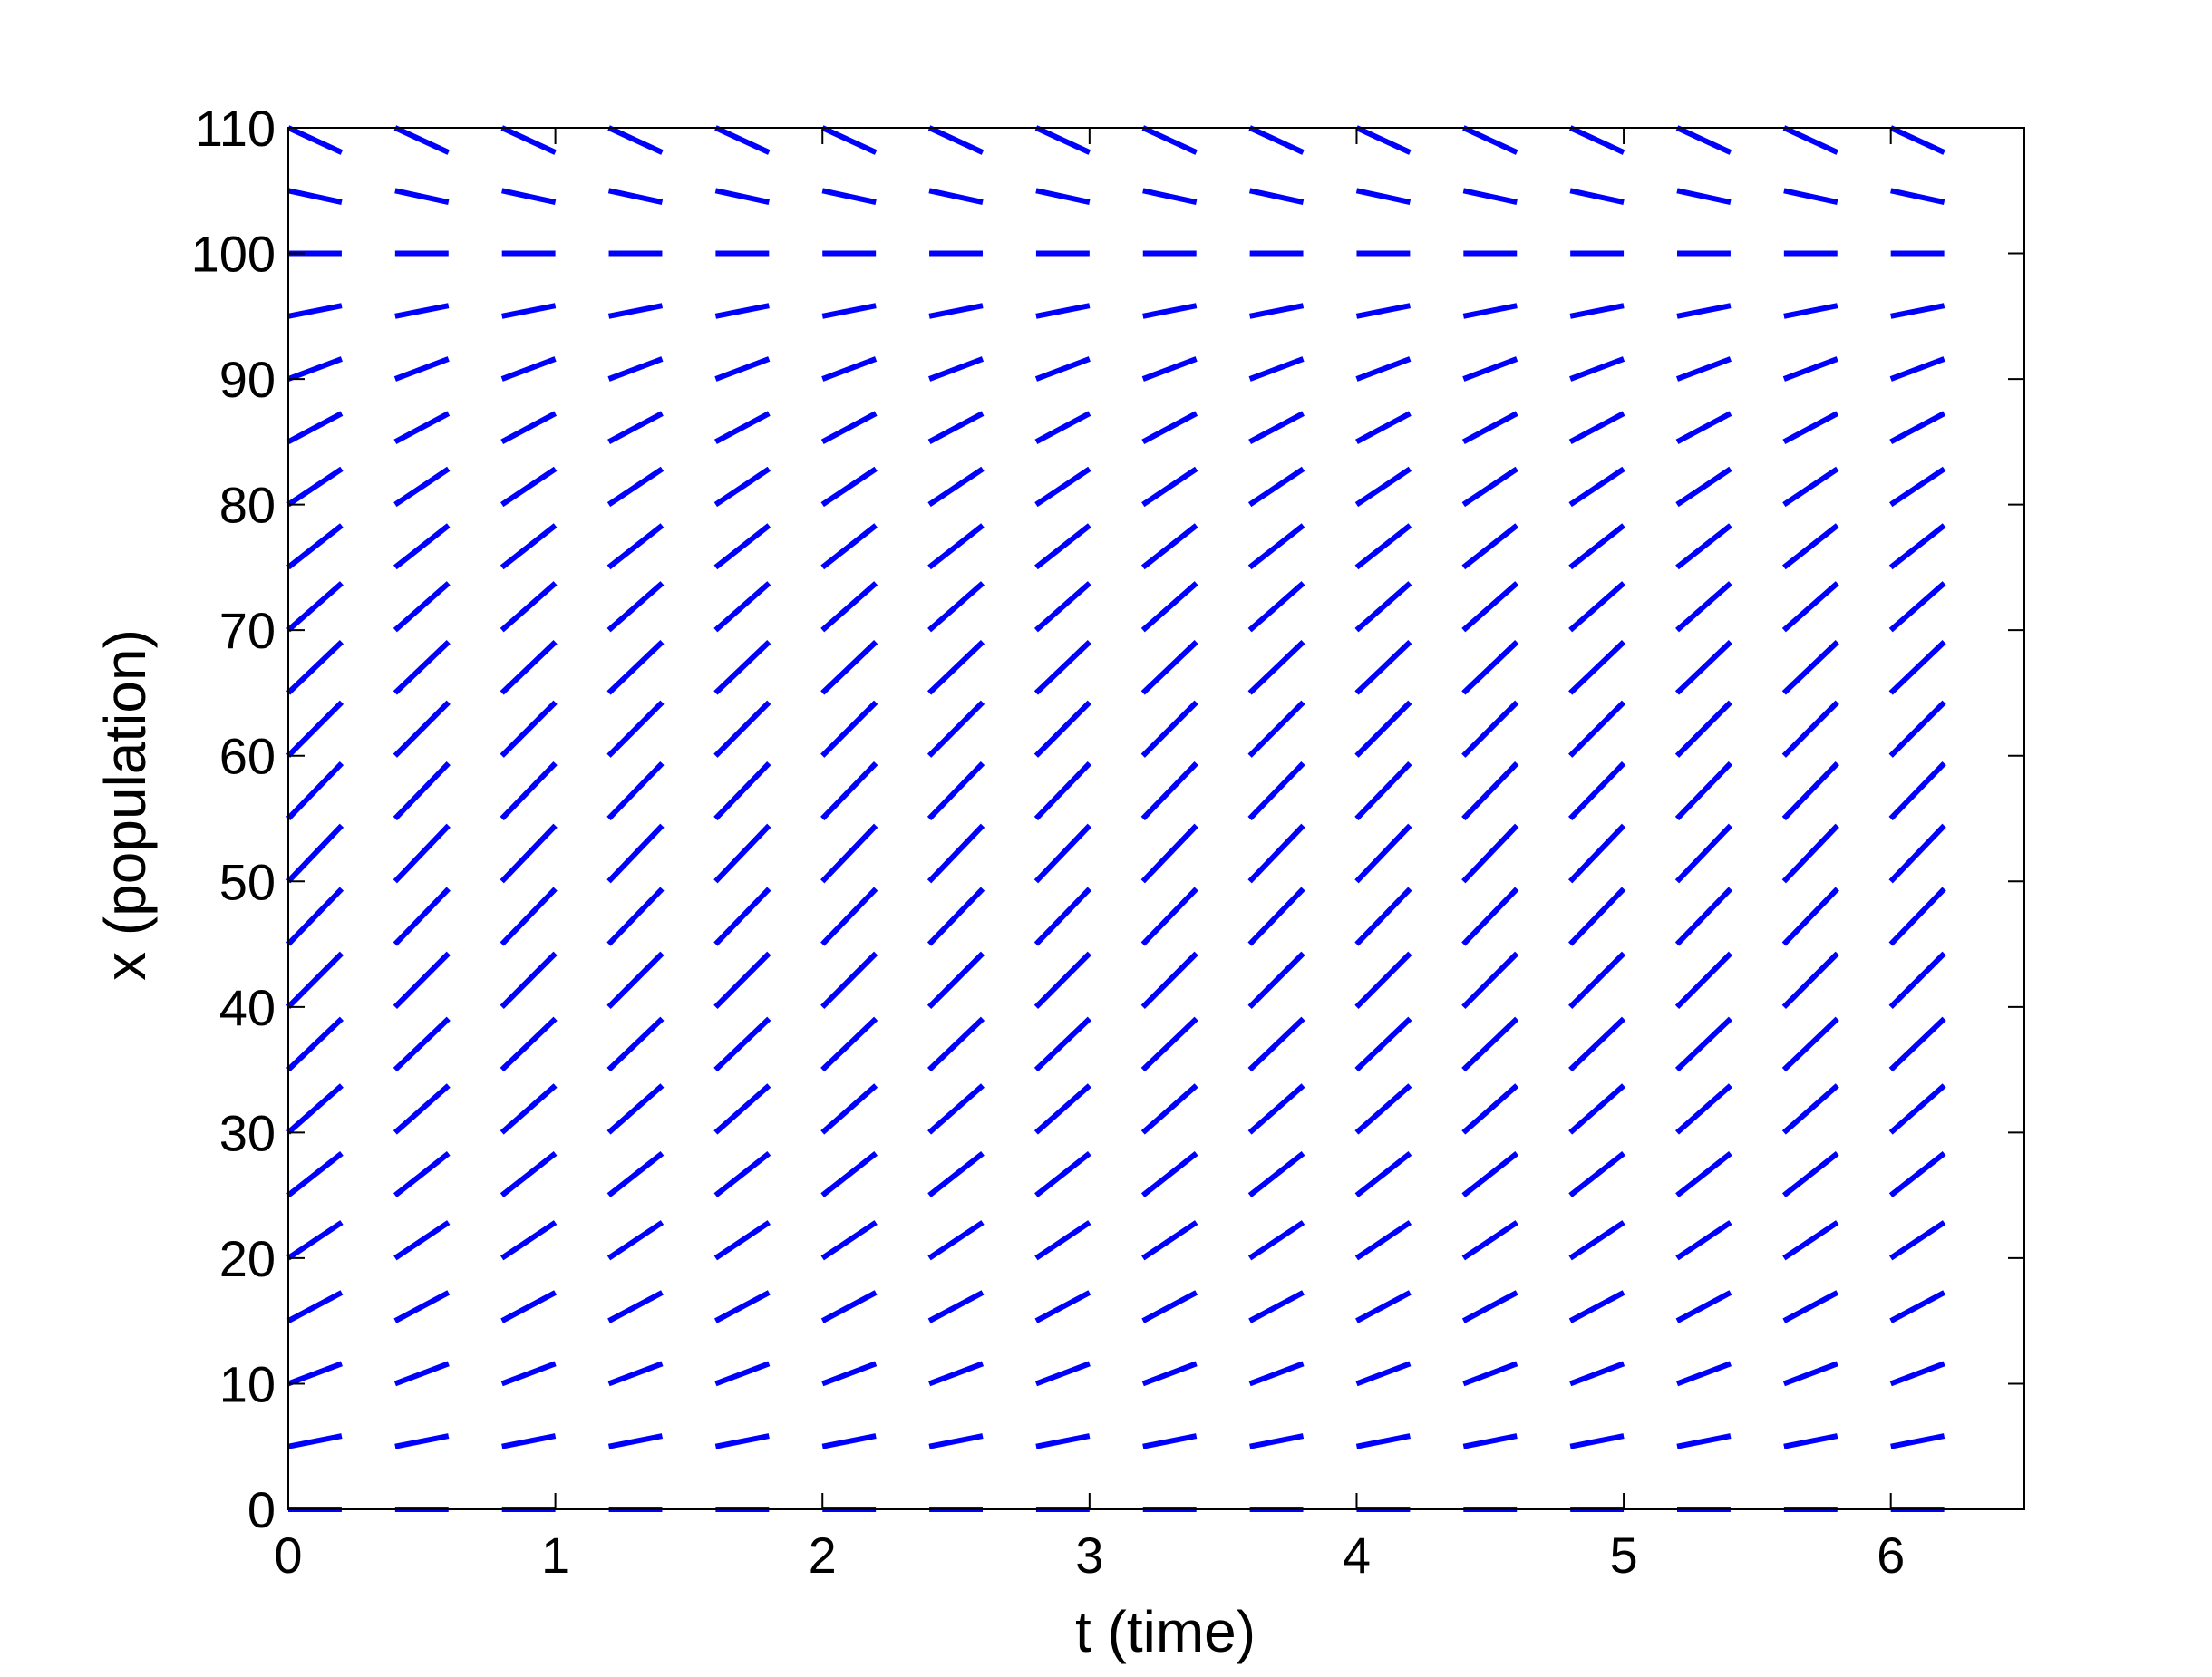 This screenshot has height=1677, width=2212. Describe the element at coordinates (247, 1132) in the screenshot. I see `y-tick-label: 30` at that location.